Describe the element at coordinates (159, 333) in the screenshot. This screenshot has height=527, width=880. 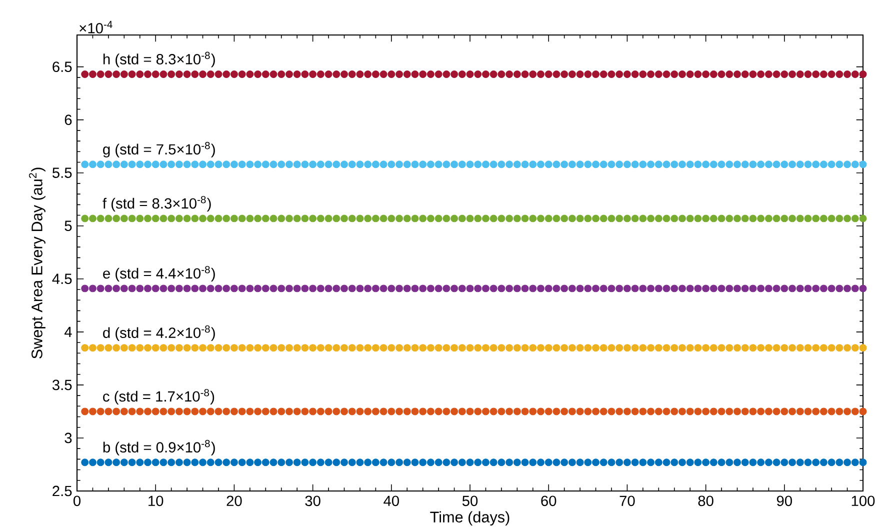
I see `series-label: d (std = 4.2×10$^{-8}$)` at that location.